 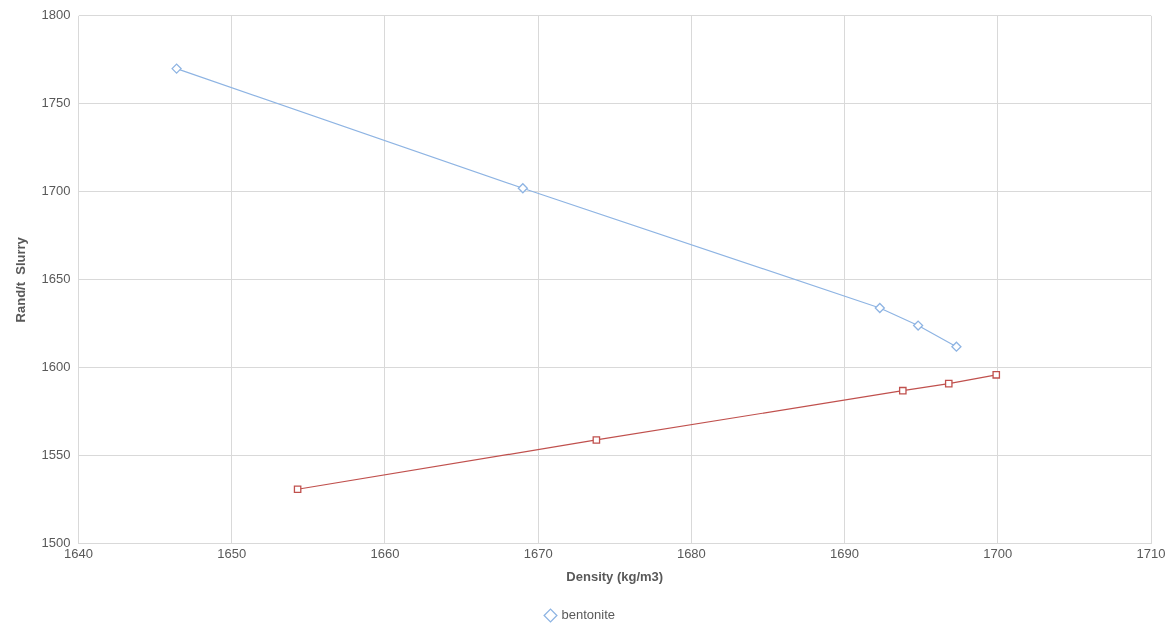 What do you see at coordinates (78, 554) in the screenshot?
I see `x-tick-label: 1640` at bounding box center [78, 554].